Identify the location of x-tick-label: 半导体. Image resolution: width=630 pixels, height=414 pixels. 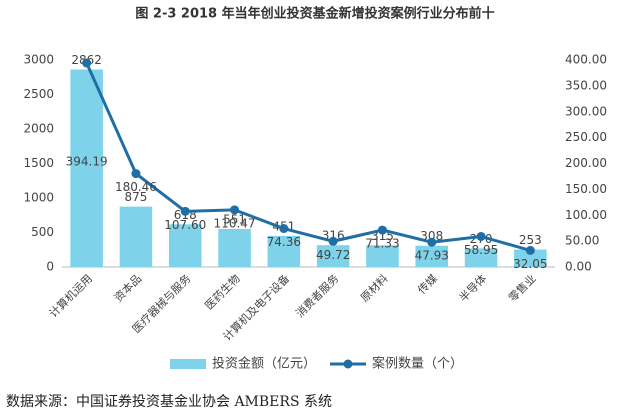
(472, 287).